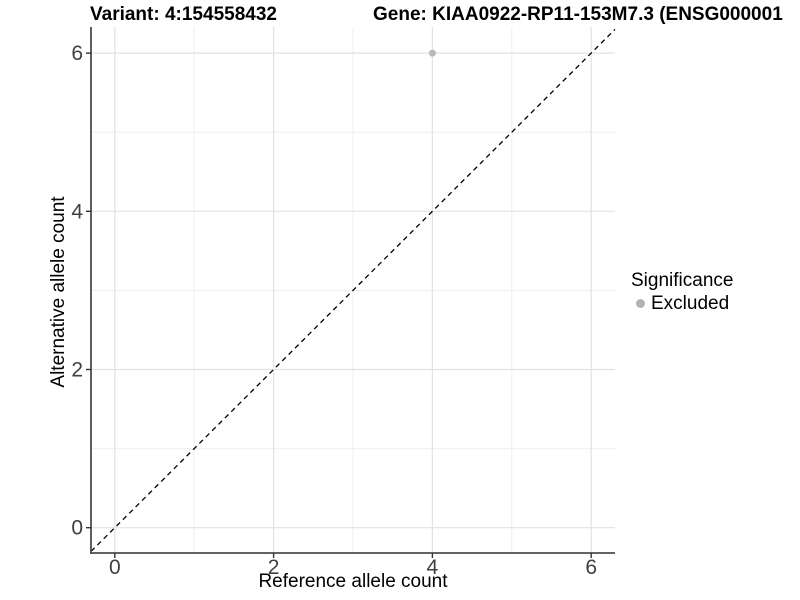 This screenshot has width=800, height=600. What do you see at coordinates (183, 14) in the screenshot?
I see `variant-title: Variant: 4:154558432` at bounding box center [183, 14].